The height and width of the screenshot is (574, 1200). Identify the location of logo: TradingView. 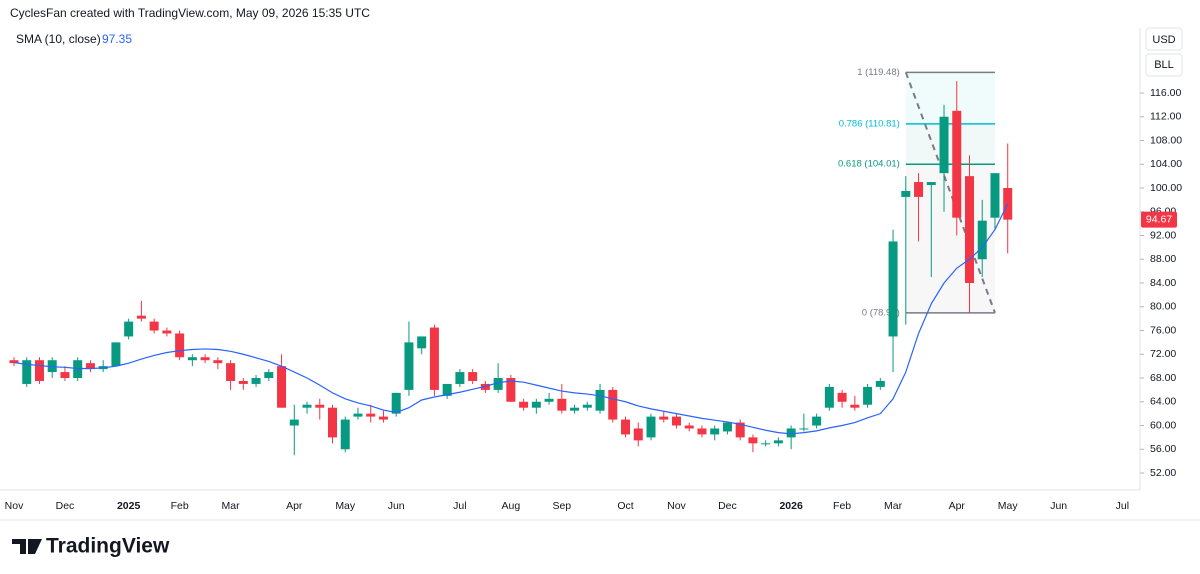
(91, 546).